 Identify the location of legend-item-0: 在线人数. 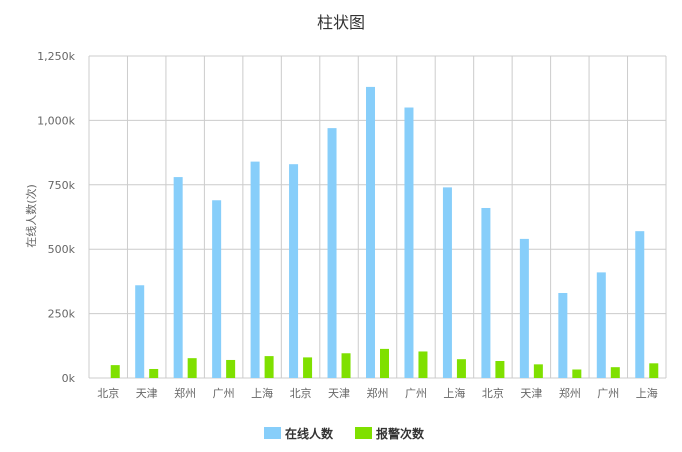
(299, 433).